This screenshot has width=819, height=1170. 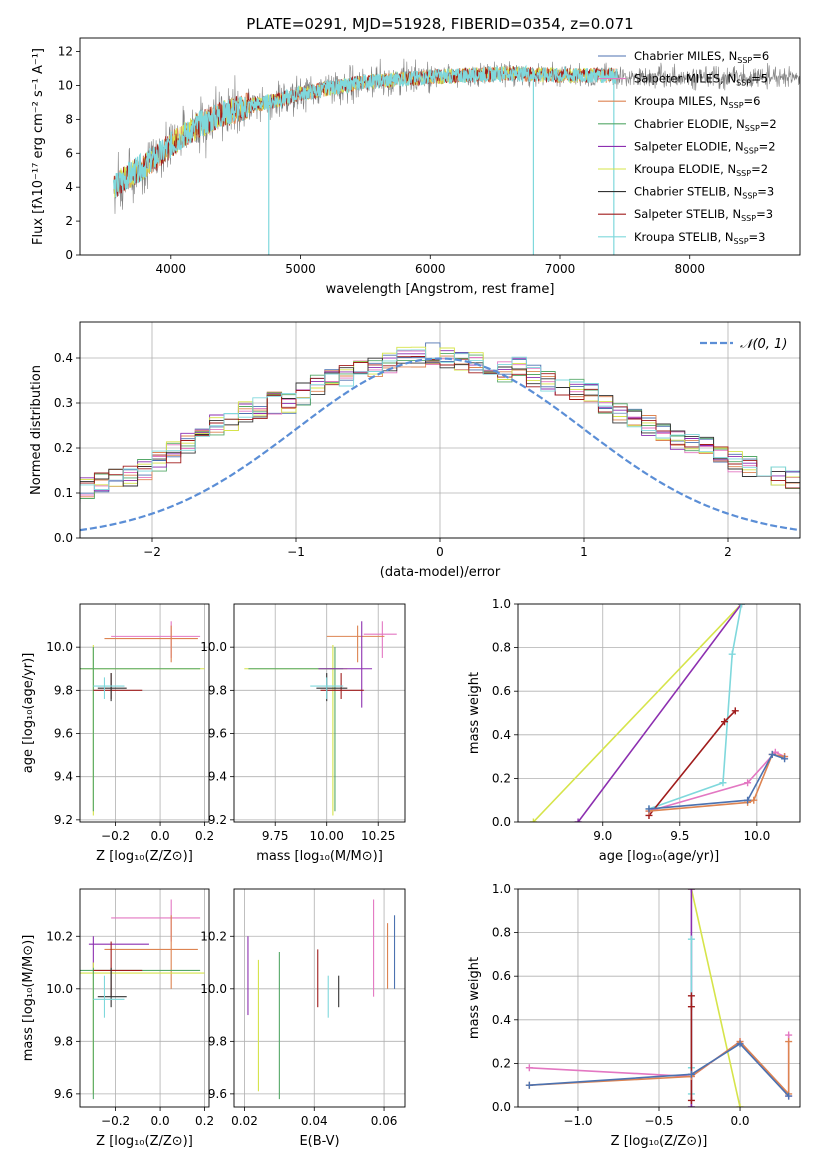 I want to click on x-tick-label: 0.06, so click(x=384, y=1121).